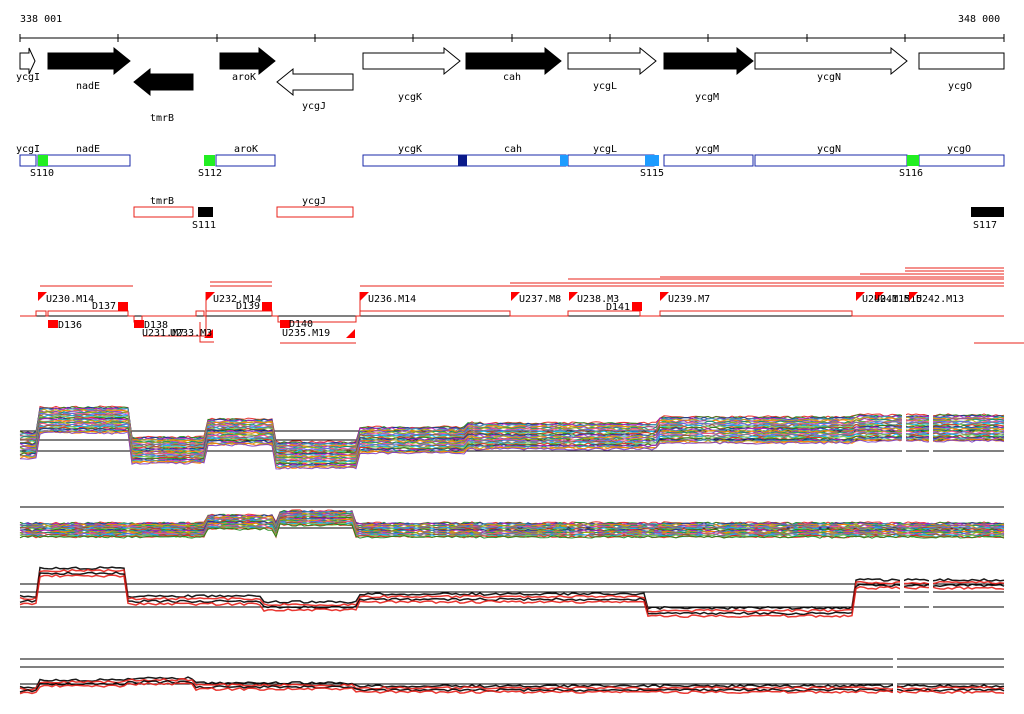 Image resolution: width=1024 pixels, height=714 pixels. I want to click on gene-label-ycgM: ycgM, so click(707, 97).